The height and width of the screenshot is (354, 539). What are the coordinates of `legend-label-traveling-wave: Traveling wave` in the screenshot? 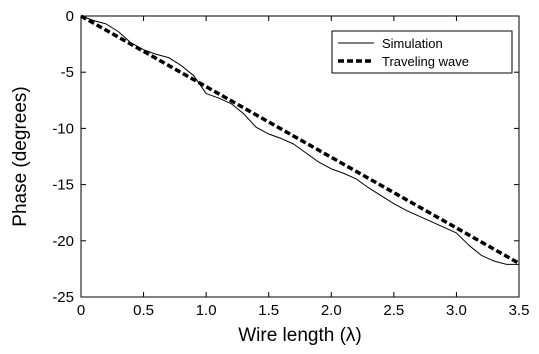 It's located at (425, 61).